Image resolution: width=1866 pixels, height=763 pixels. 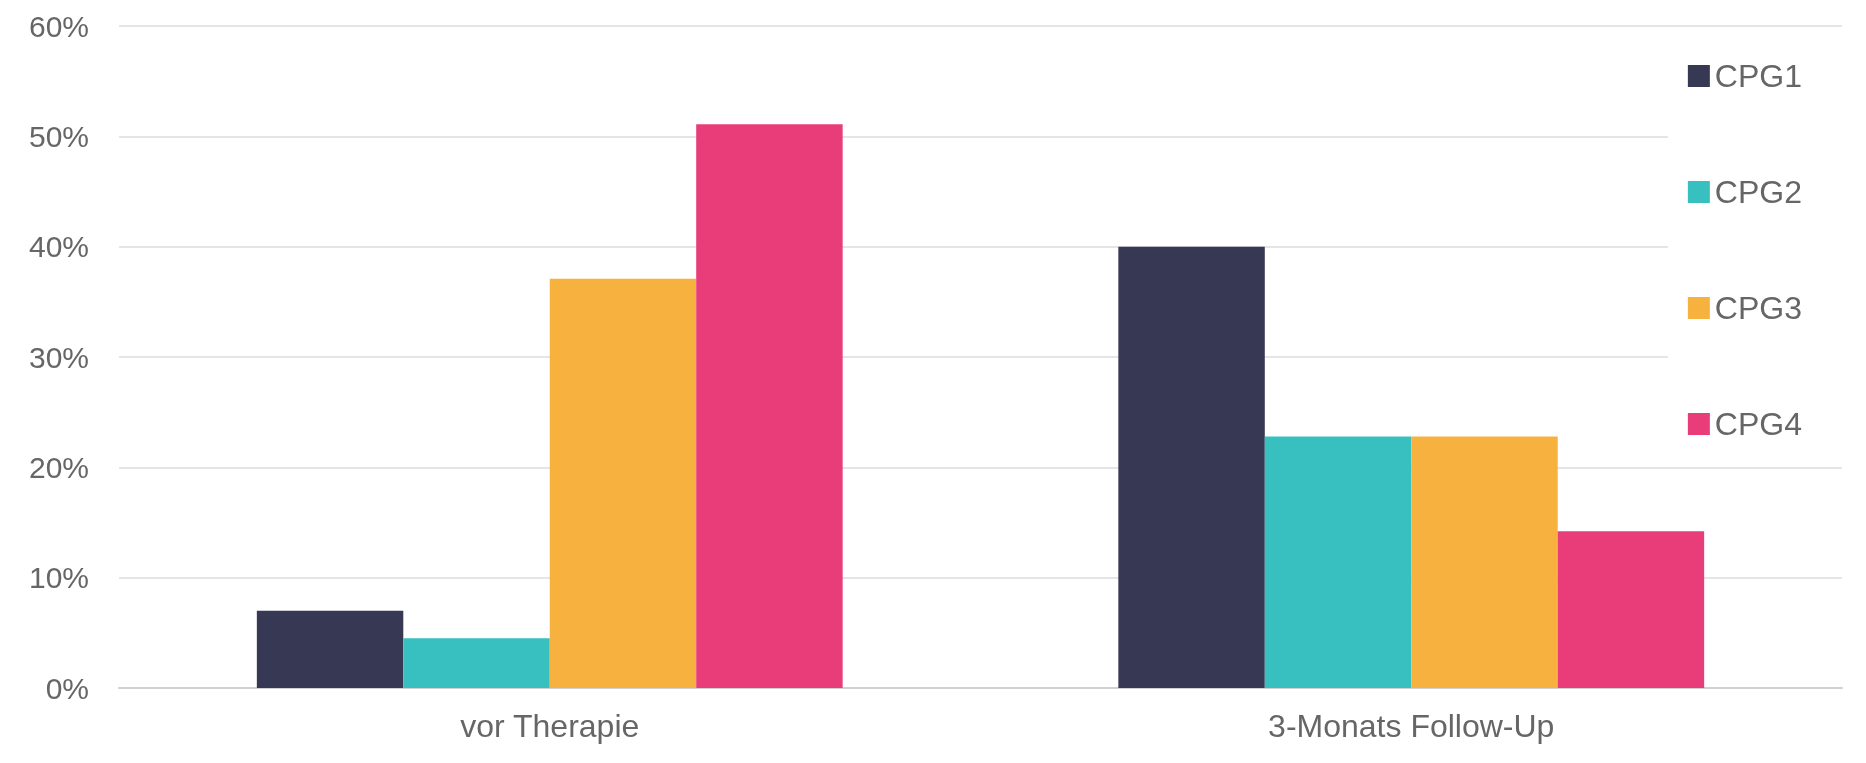 What do you see at coordinates (1758, 76) in the screenshot?
I see `legend-label: CPG1` at bounding box center [1758, 76].